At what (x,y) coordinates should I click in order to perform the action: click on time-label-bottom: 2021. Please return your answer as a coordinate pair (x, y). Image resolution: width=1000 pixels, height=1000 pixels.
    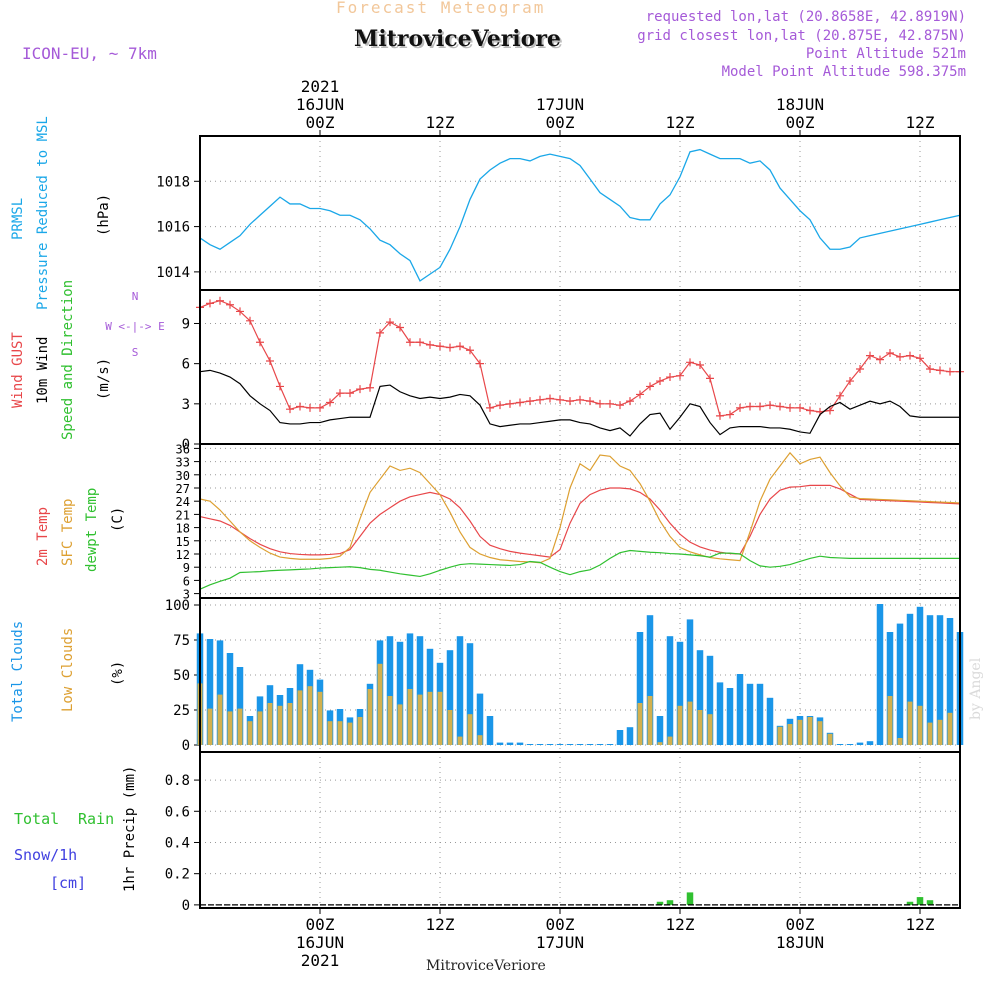
    Looking at the image, I should click on (320, 960).